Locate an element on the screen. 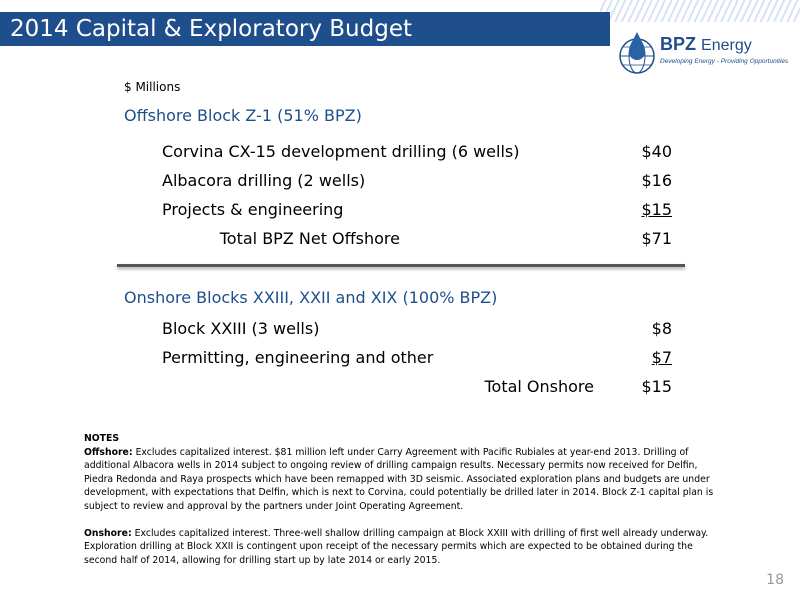 Image resolution: width=800 pixels, height=600 pixels. section-divider is located at coordinates (401, 265).